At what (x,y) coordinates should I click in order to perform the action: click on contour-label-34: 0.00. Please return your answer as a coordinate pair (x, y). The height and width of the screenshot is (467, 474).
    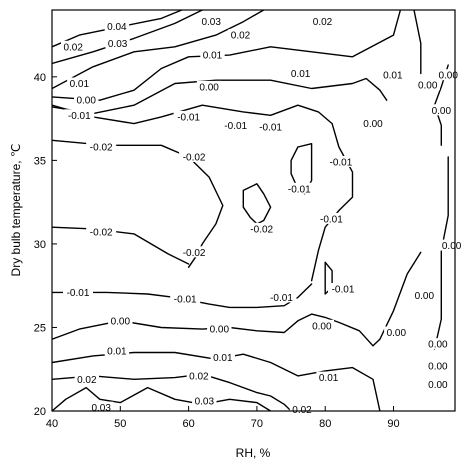
    Looking at the image, I should click on (120, 320).